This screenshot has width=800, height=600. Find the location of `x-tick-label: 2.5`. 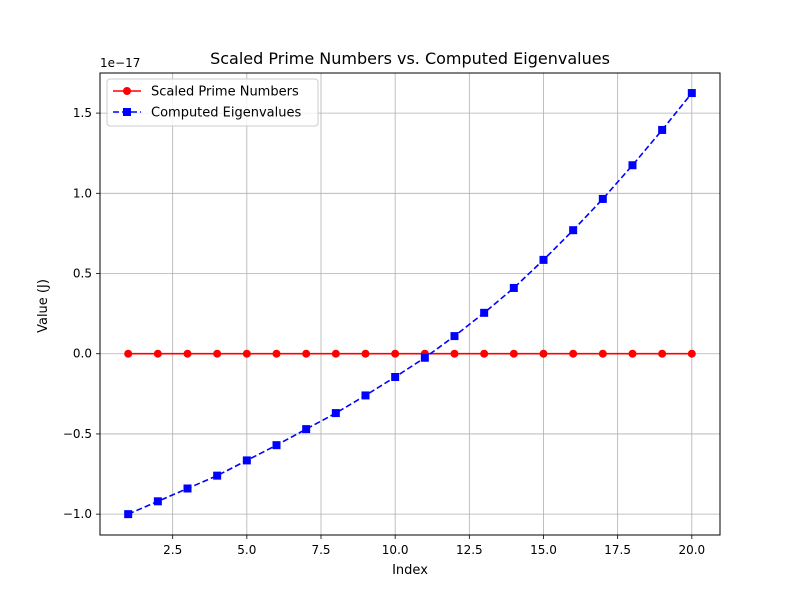

x-tick-label: 2.5 is located at coordinates (172, 550).